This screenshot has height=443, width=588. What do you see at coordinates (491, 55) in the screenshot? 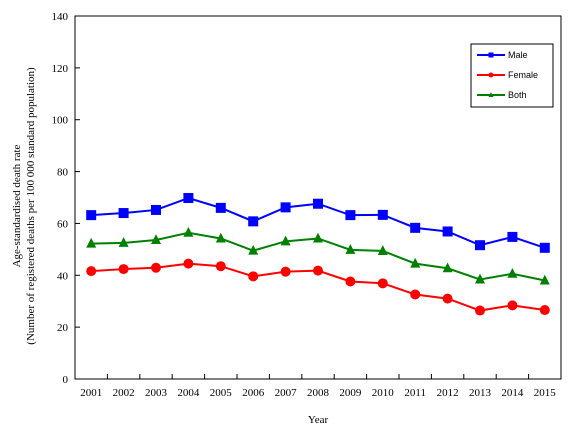
I see `legend-marker-male` at bounding box center [491, 55].